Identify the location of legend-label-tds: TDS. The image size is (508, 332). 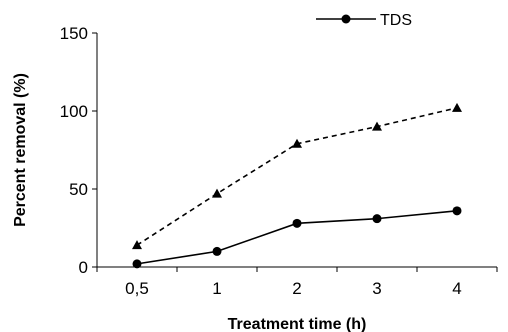
(396, 20).